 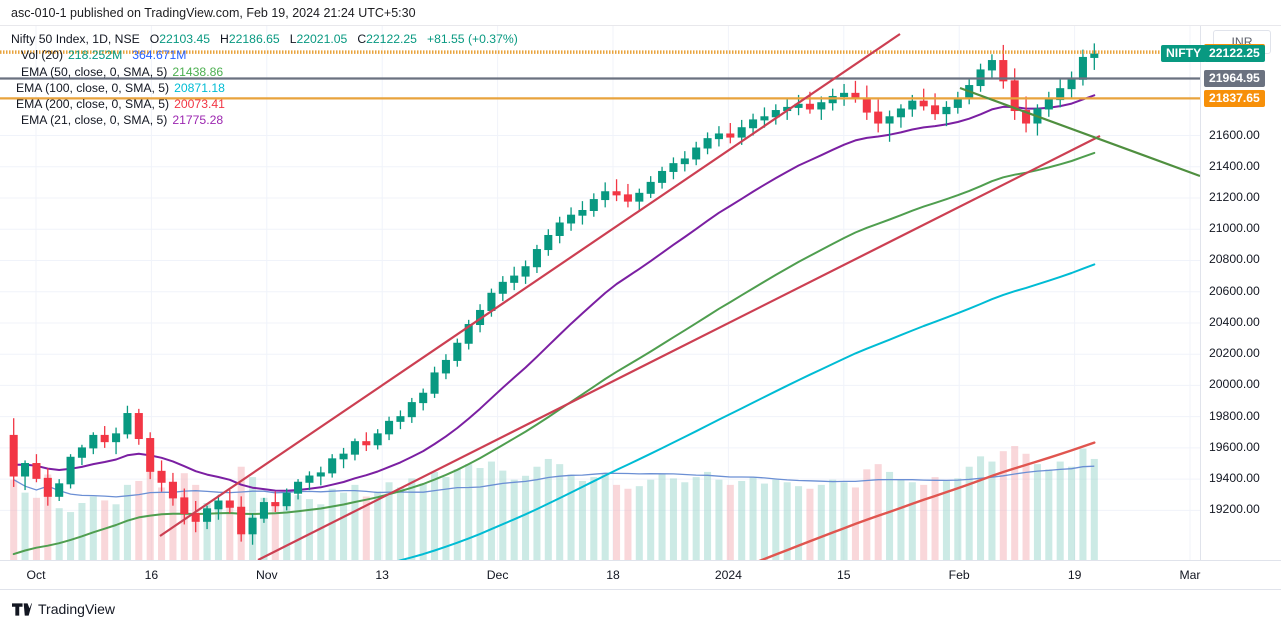 What do you see at coordinates (1234, 478) in the screenshot?
I see `price-tick: 19400.00` at bounding box center [1234, 478].